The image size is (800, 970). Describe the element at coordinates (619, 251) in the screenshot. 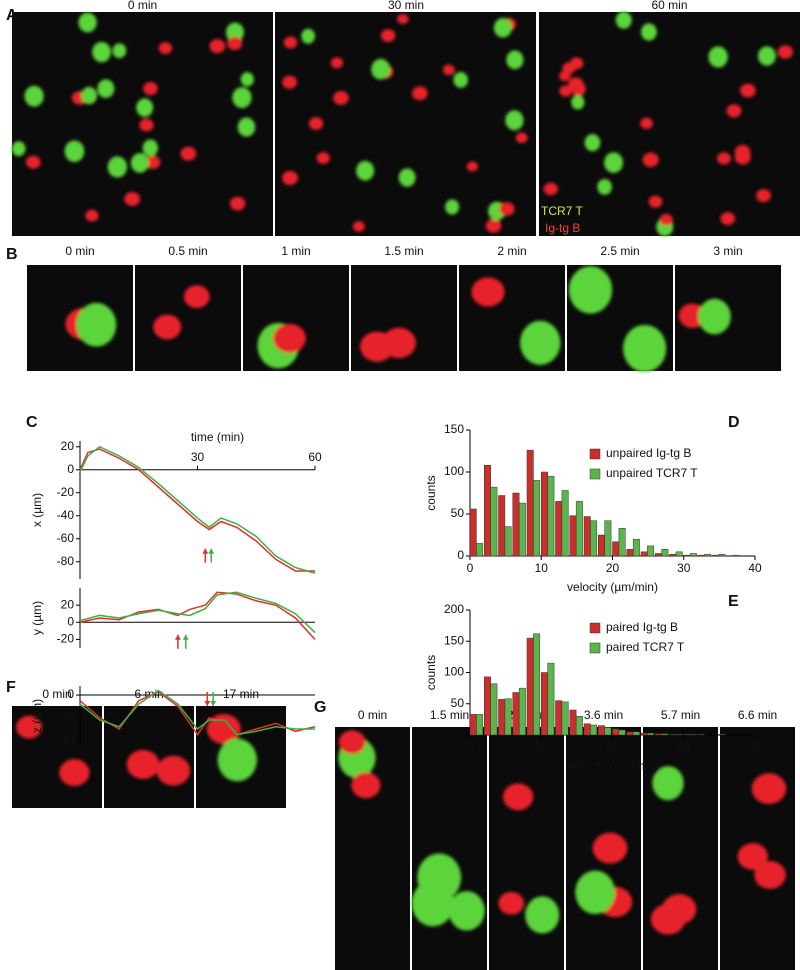

I see `frame-time: 2.5 min` at that location.